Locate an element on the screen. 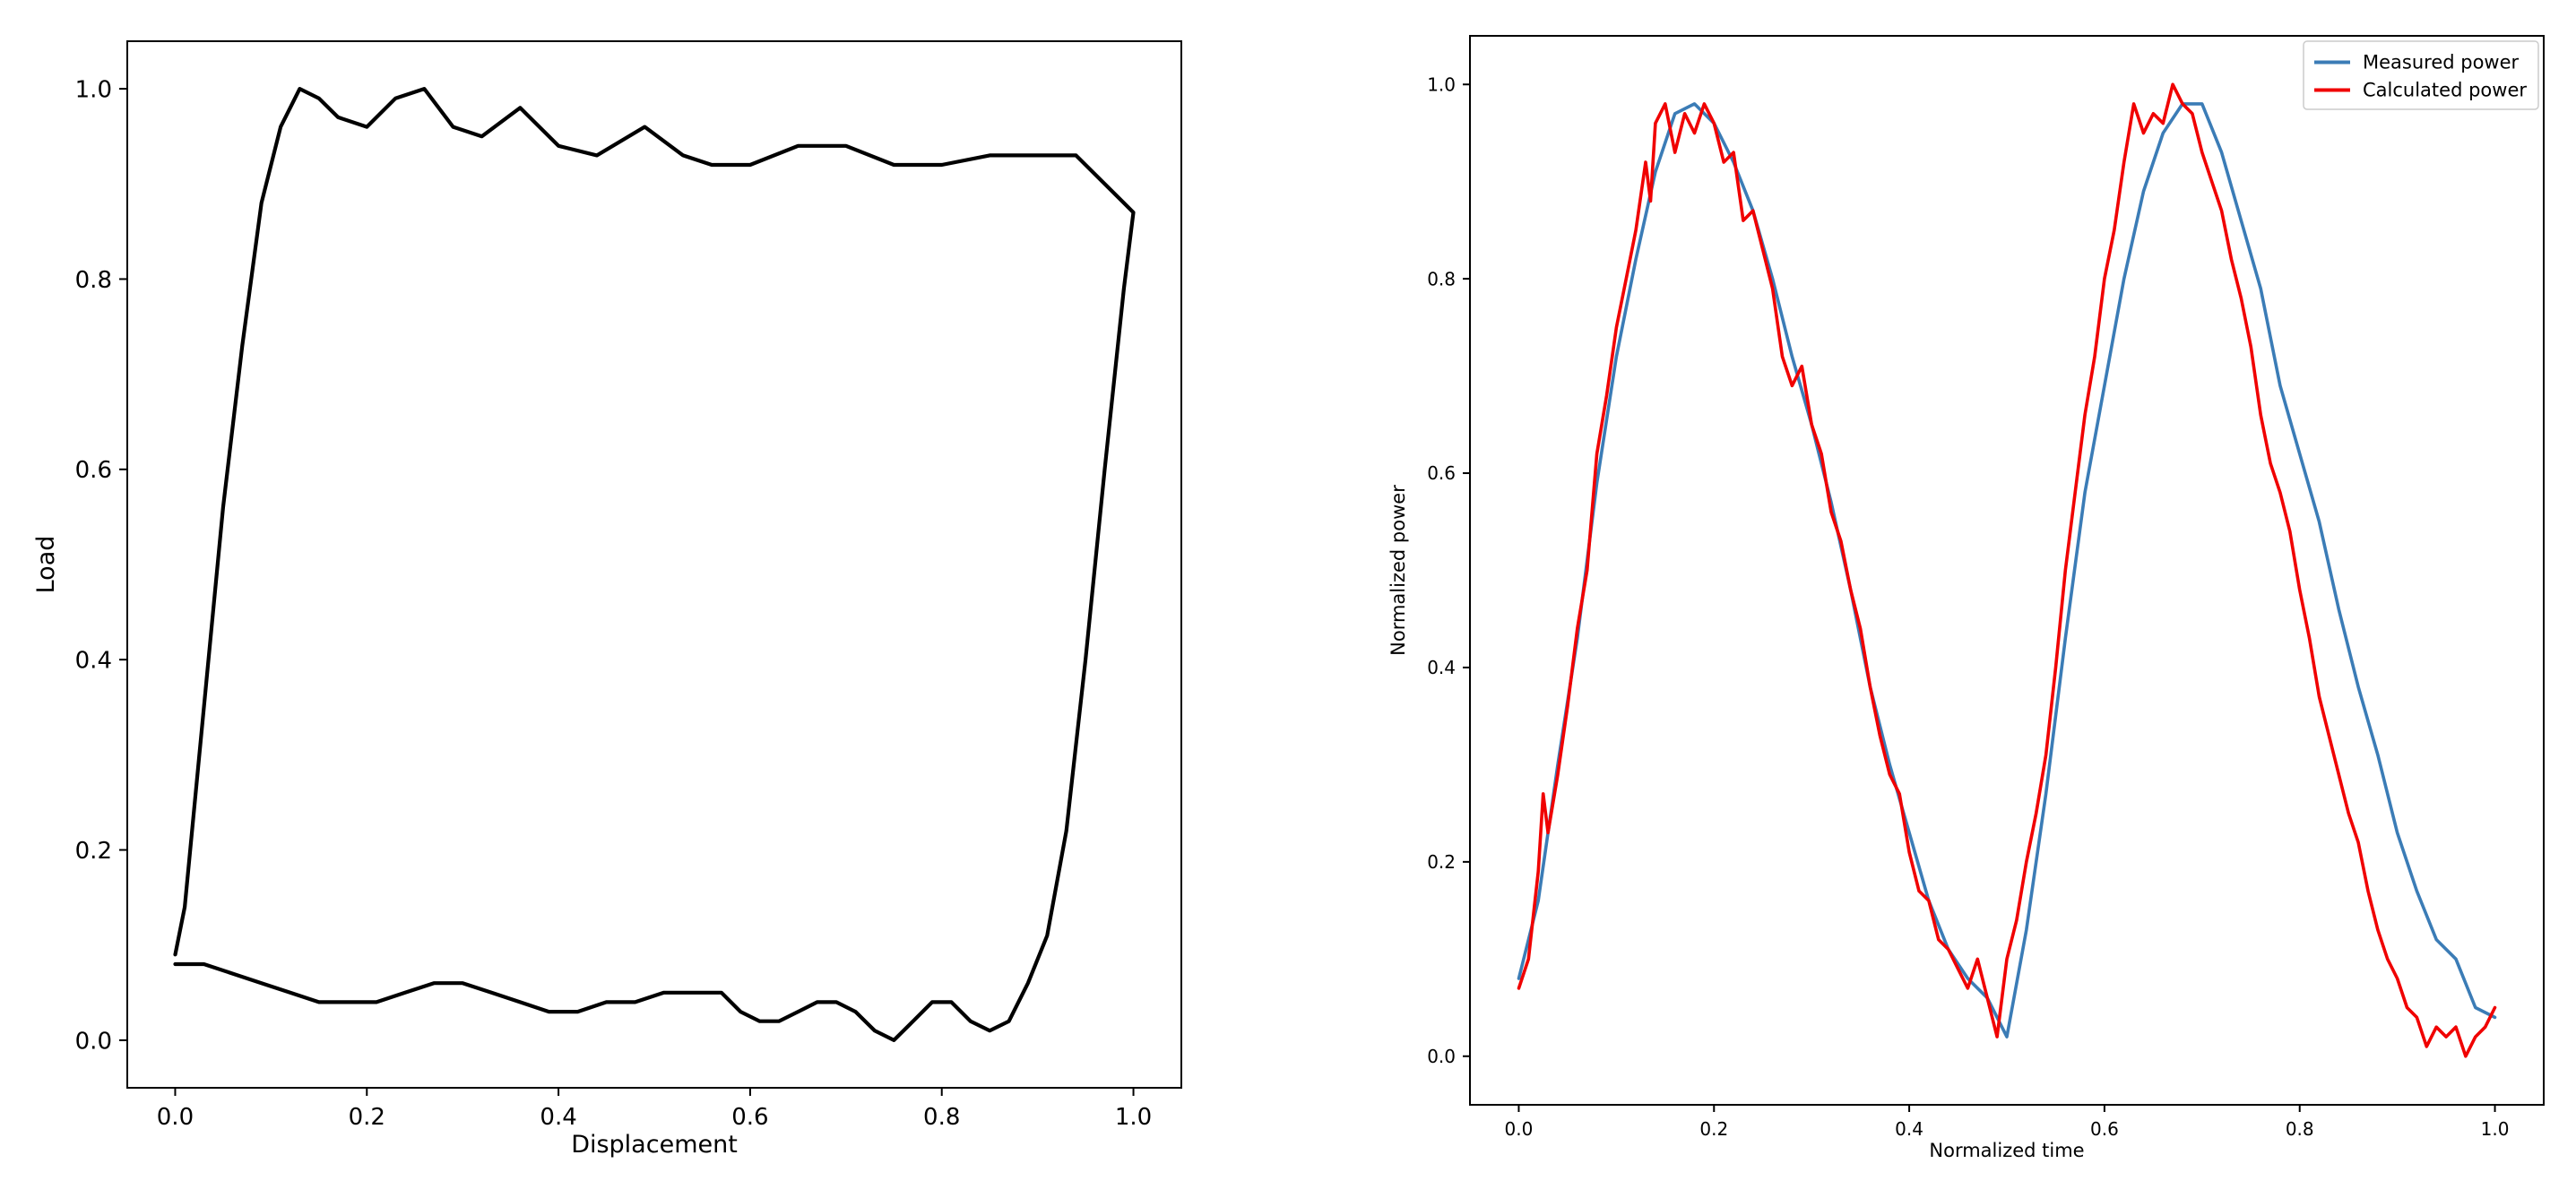 The image size is (2576, 1198). x-axis-label: Normalized time is located at coordinates (2006, 1150).